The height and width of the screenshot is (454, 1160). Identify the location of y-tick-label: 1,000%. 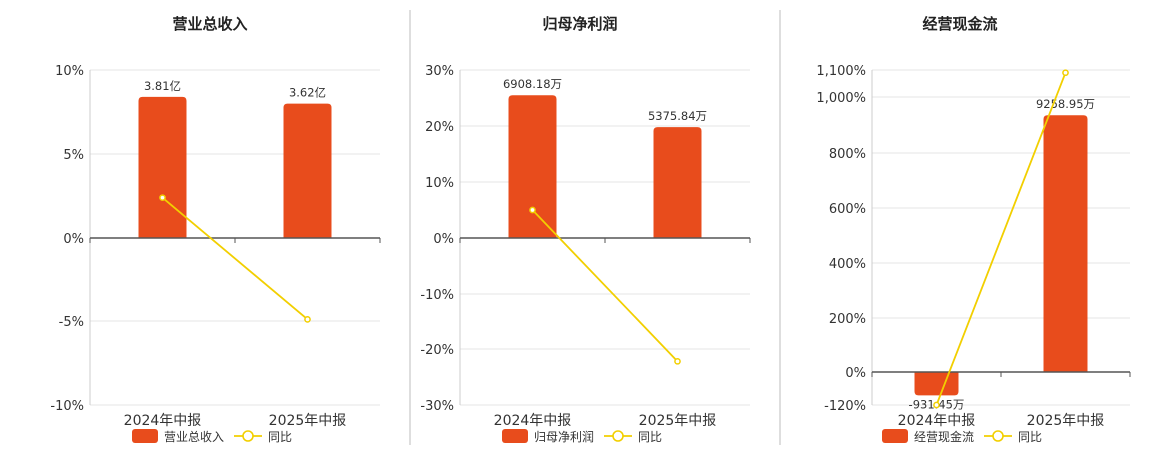
(841, 98).